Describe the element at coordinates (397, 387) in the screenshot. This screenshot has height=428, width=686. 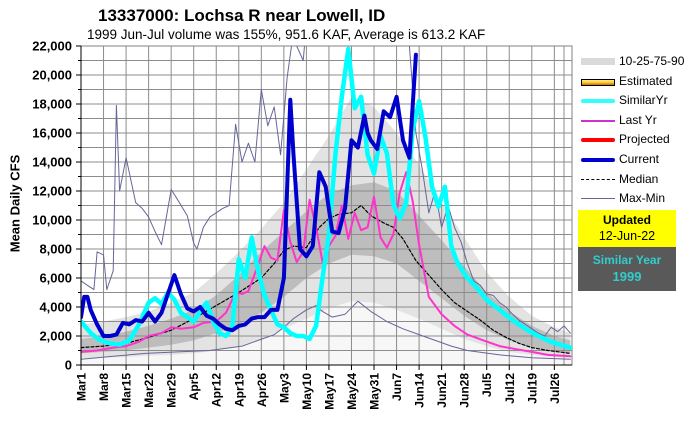
I see `x-tick-label: Jun7` at that location.